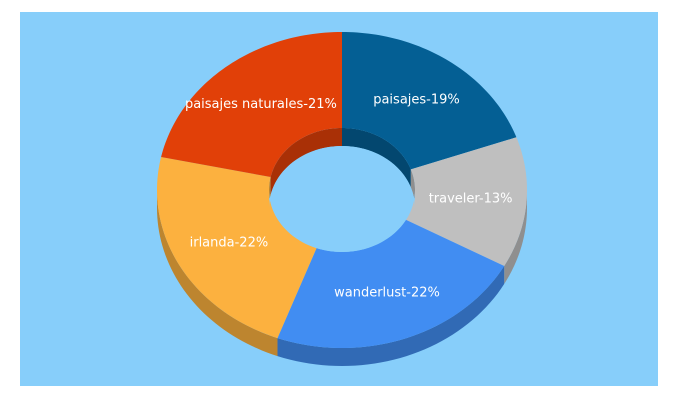 This screenshot has height=400, width=680. What do you see at coordinates (387, 293) in the screenshot?
I see `slice-label-wanderlust: wanderlust-22%` at bounding box center [387, 293].